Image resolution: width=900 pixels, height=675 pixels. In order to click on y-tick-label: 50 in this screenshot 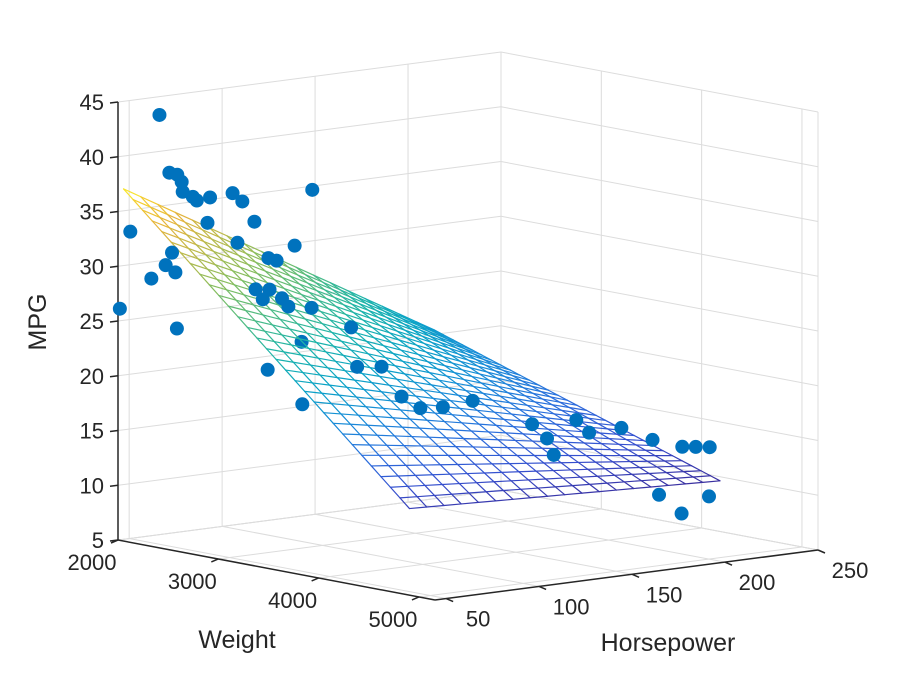, I will do `click(478, 619)`.